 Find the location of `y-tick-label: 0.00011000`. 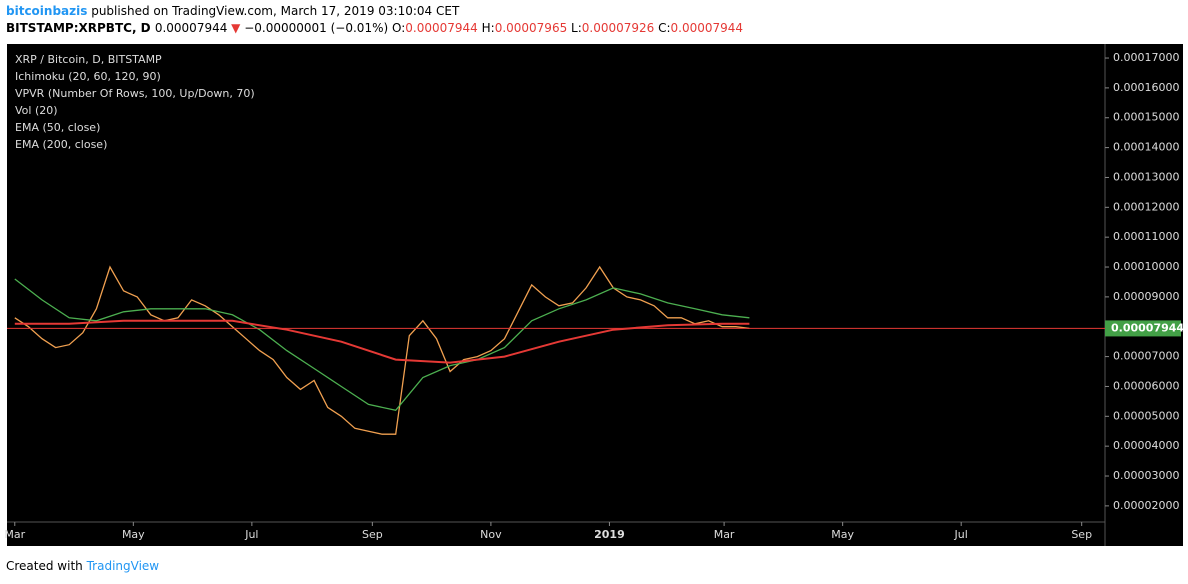

y-tick-label: 0.00011000 is located at coordinates (1146, 236).